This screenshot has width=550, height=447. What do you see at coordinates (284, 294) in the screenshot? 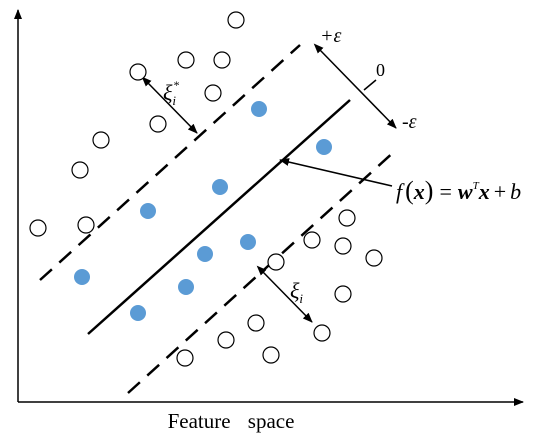
I see `xi-arrow` at bounding box center [284, 294].